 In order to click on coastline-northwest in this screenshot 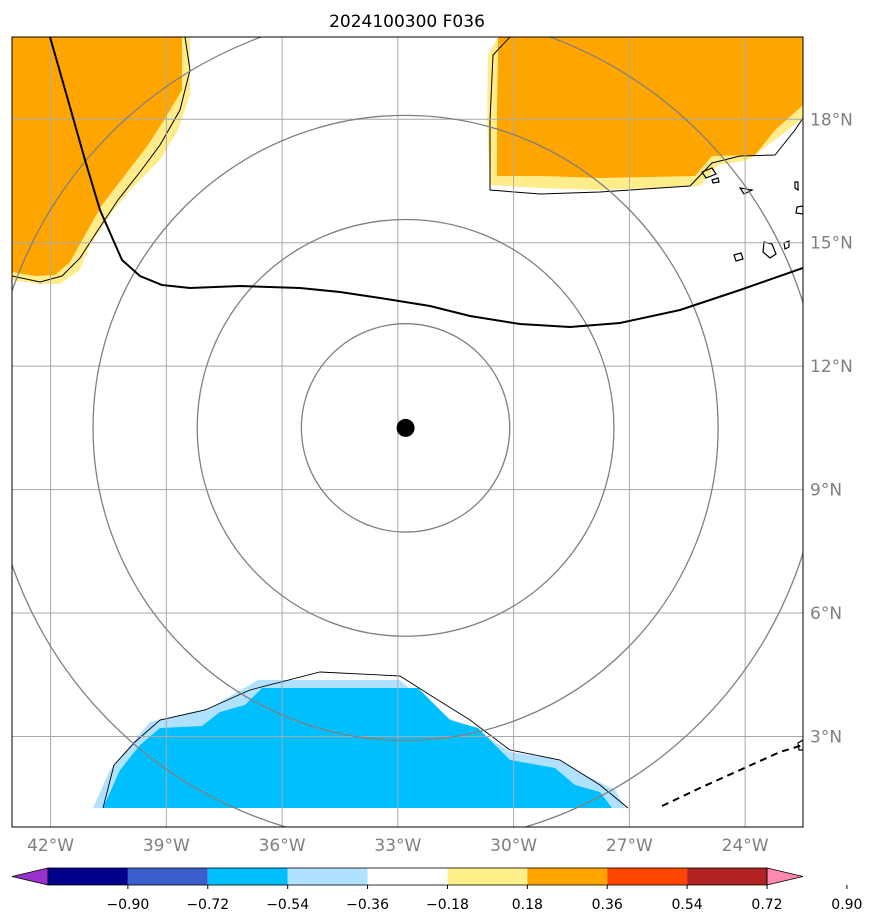, I will do `click(101, 160)`.